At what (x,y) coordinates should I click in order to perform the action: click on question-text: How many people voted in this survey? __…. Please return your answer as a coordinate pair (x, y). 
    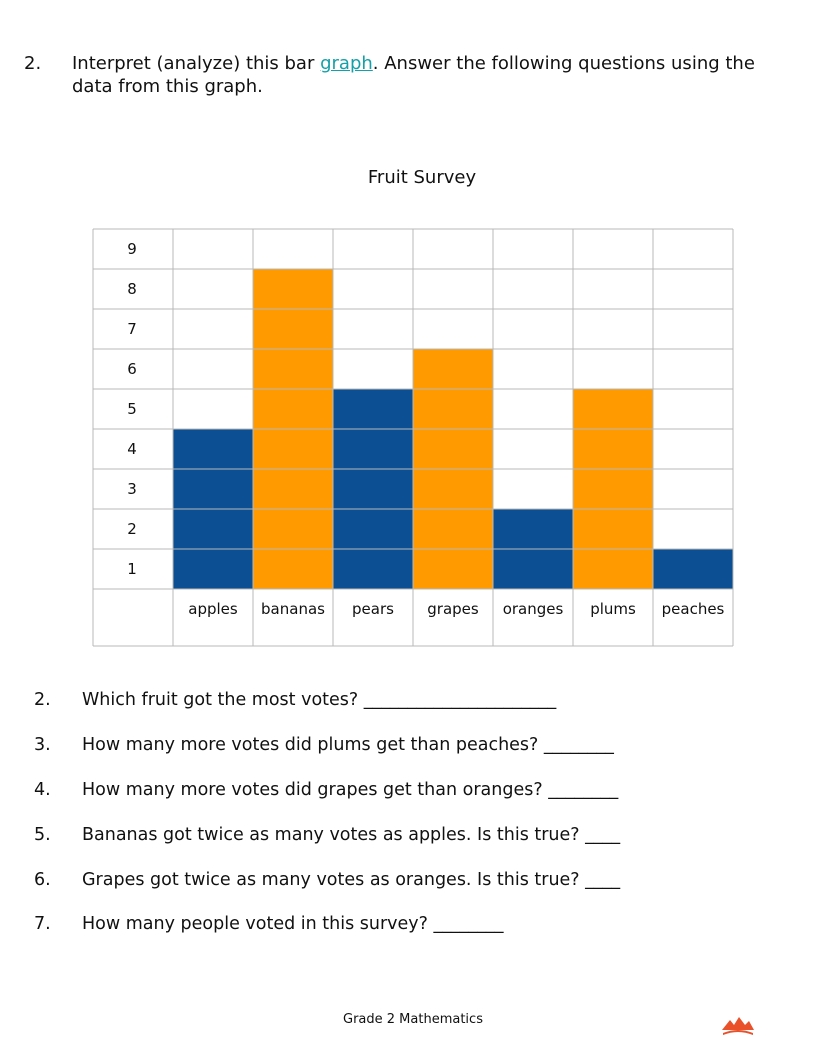
    Looking at the image, I should click on (293, 924).